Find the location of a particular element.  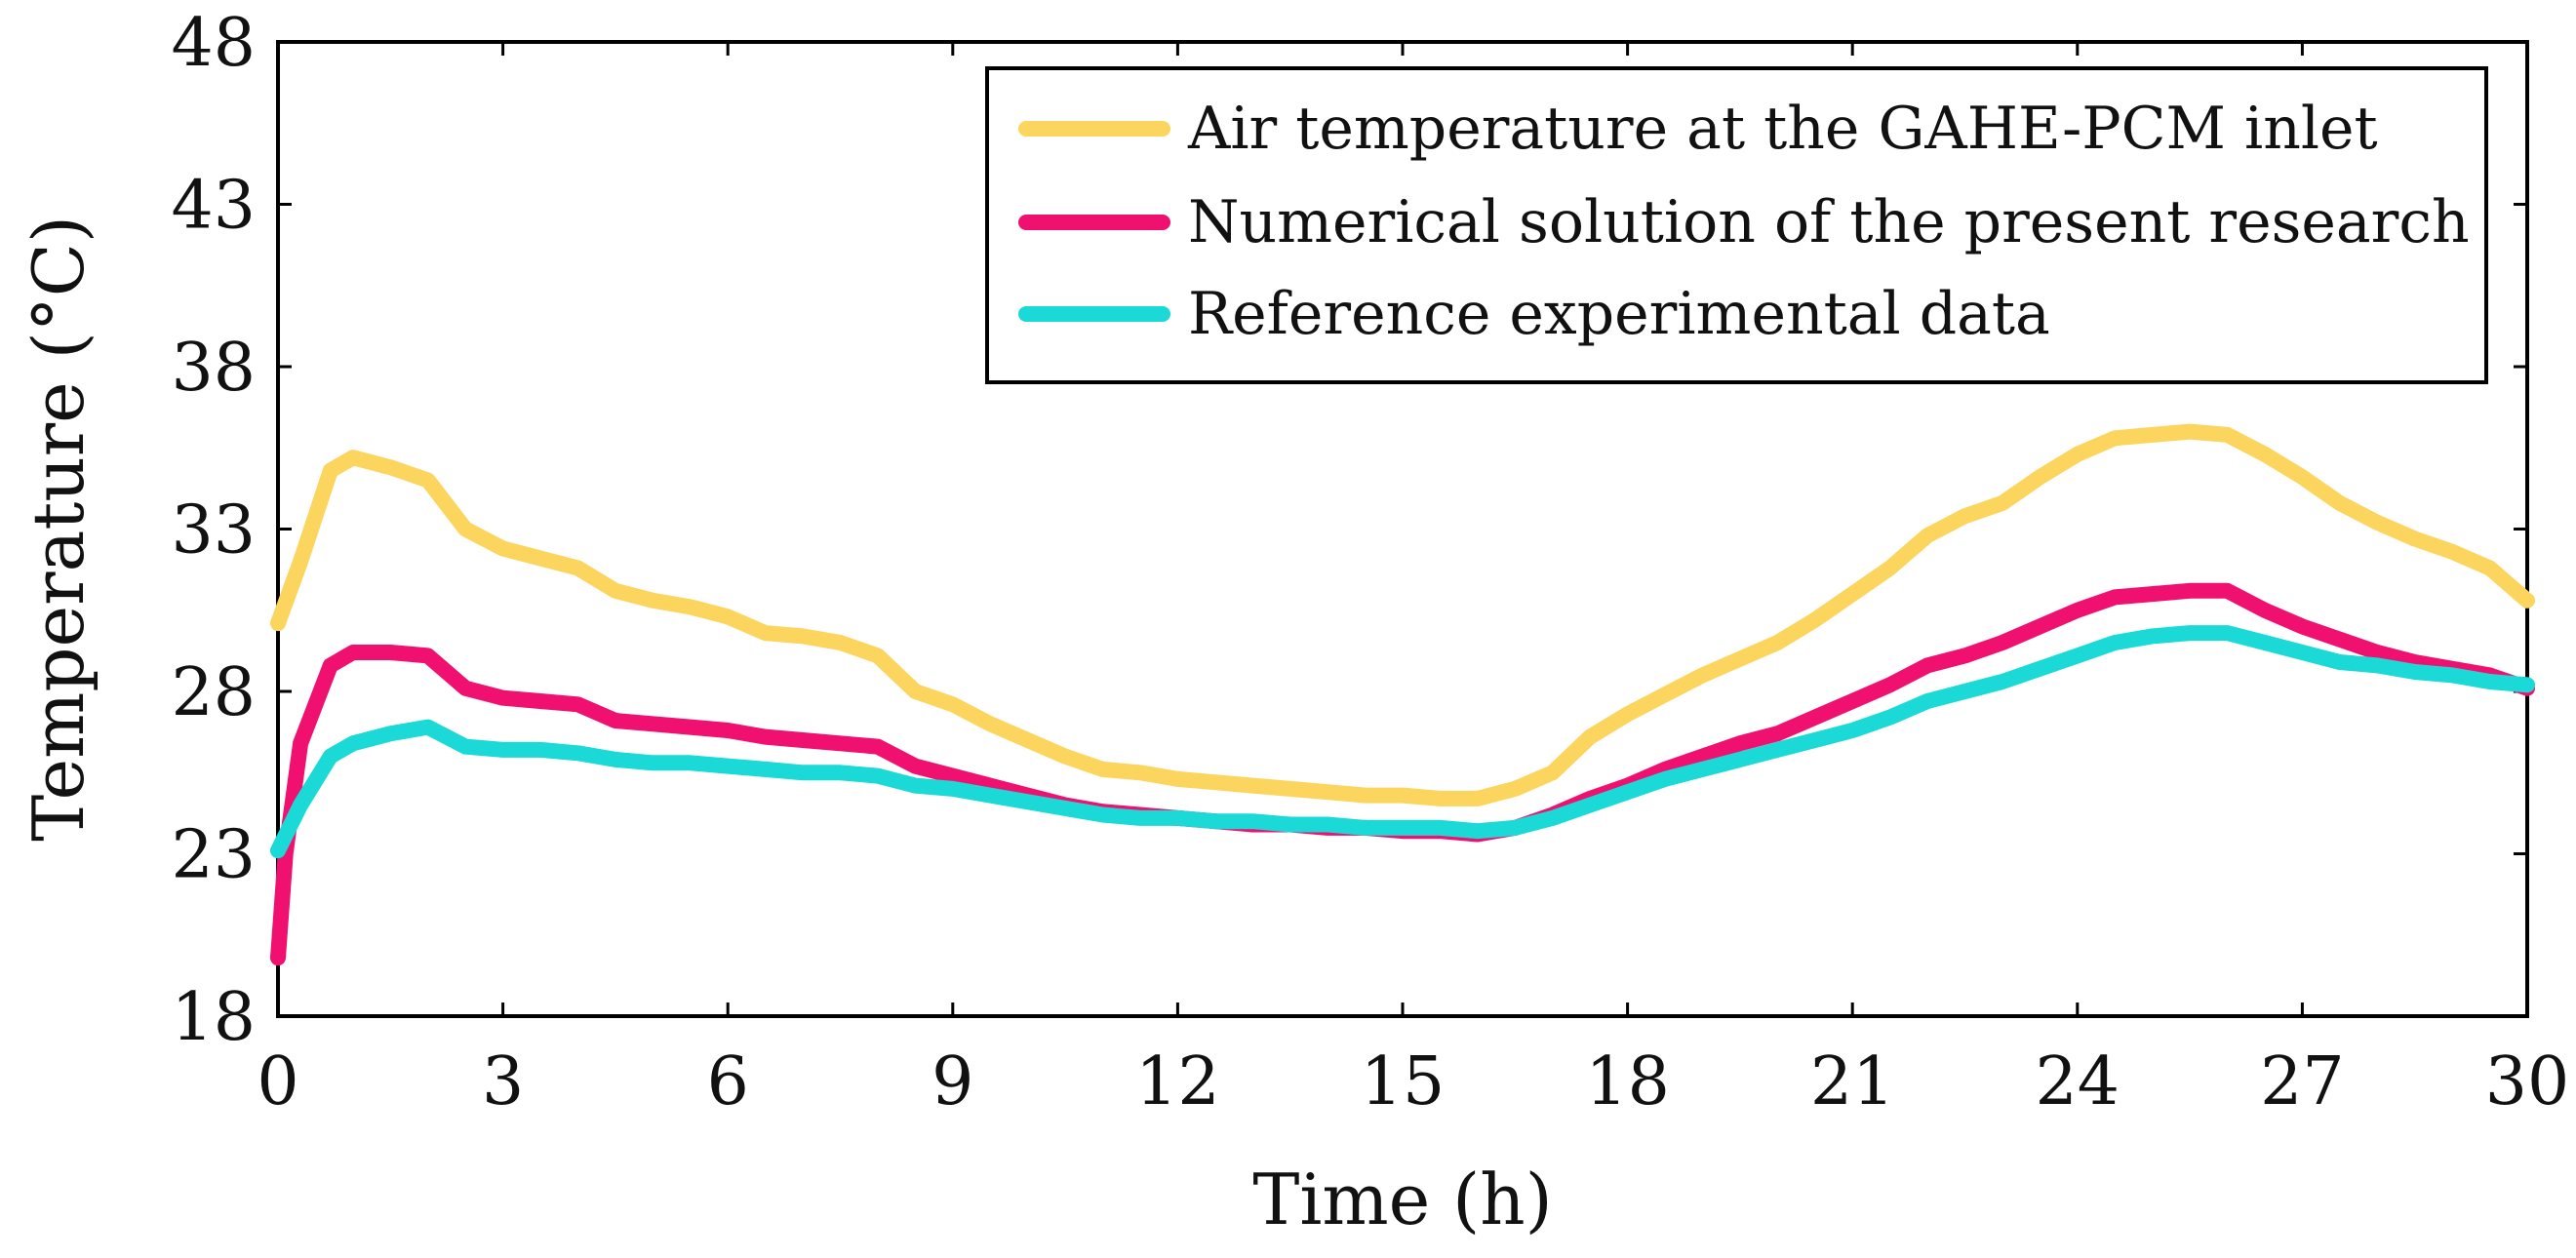

y-tick-label: 18 is located at coordinates (213, 1018).